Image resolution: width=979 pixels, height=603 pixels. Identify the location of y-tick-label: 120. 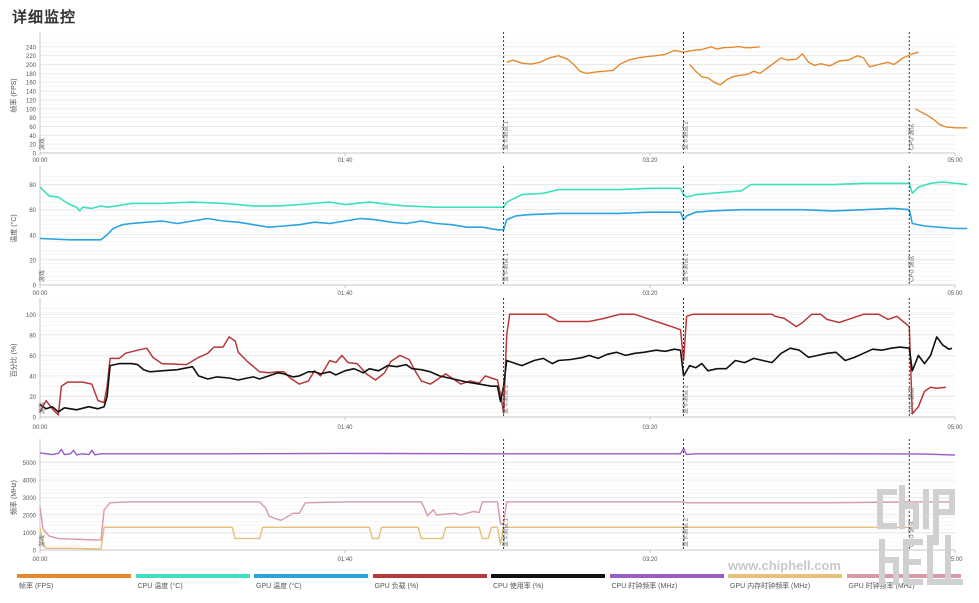
(31, 101).